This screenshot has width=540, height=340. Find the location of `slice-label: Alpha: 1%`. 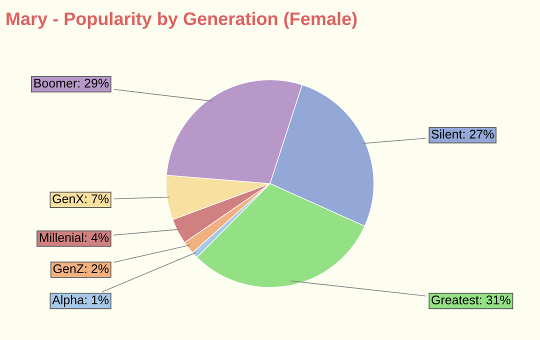

slice-label: Alpha: 1% is located at coordinates (80, 301).